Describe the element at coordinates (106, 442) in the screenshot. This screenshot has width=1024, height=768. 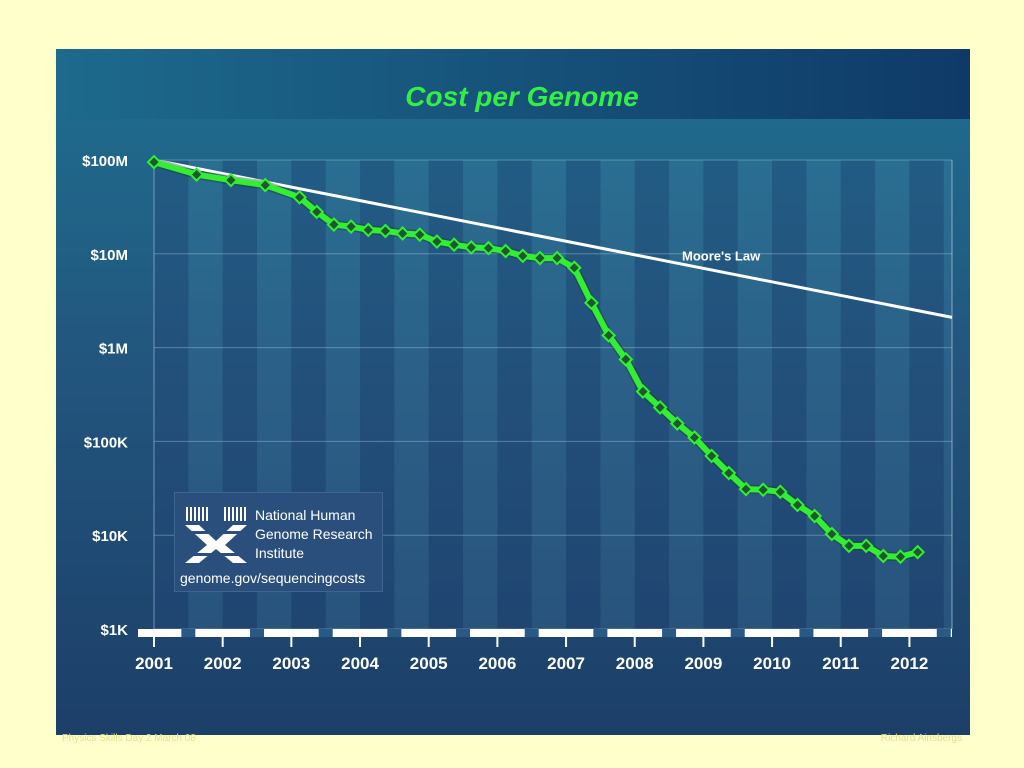
I see `y-tick-label: $100K` at that location.